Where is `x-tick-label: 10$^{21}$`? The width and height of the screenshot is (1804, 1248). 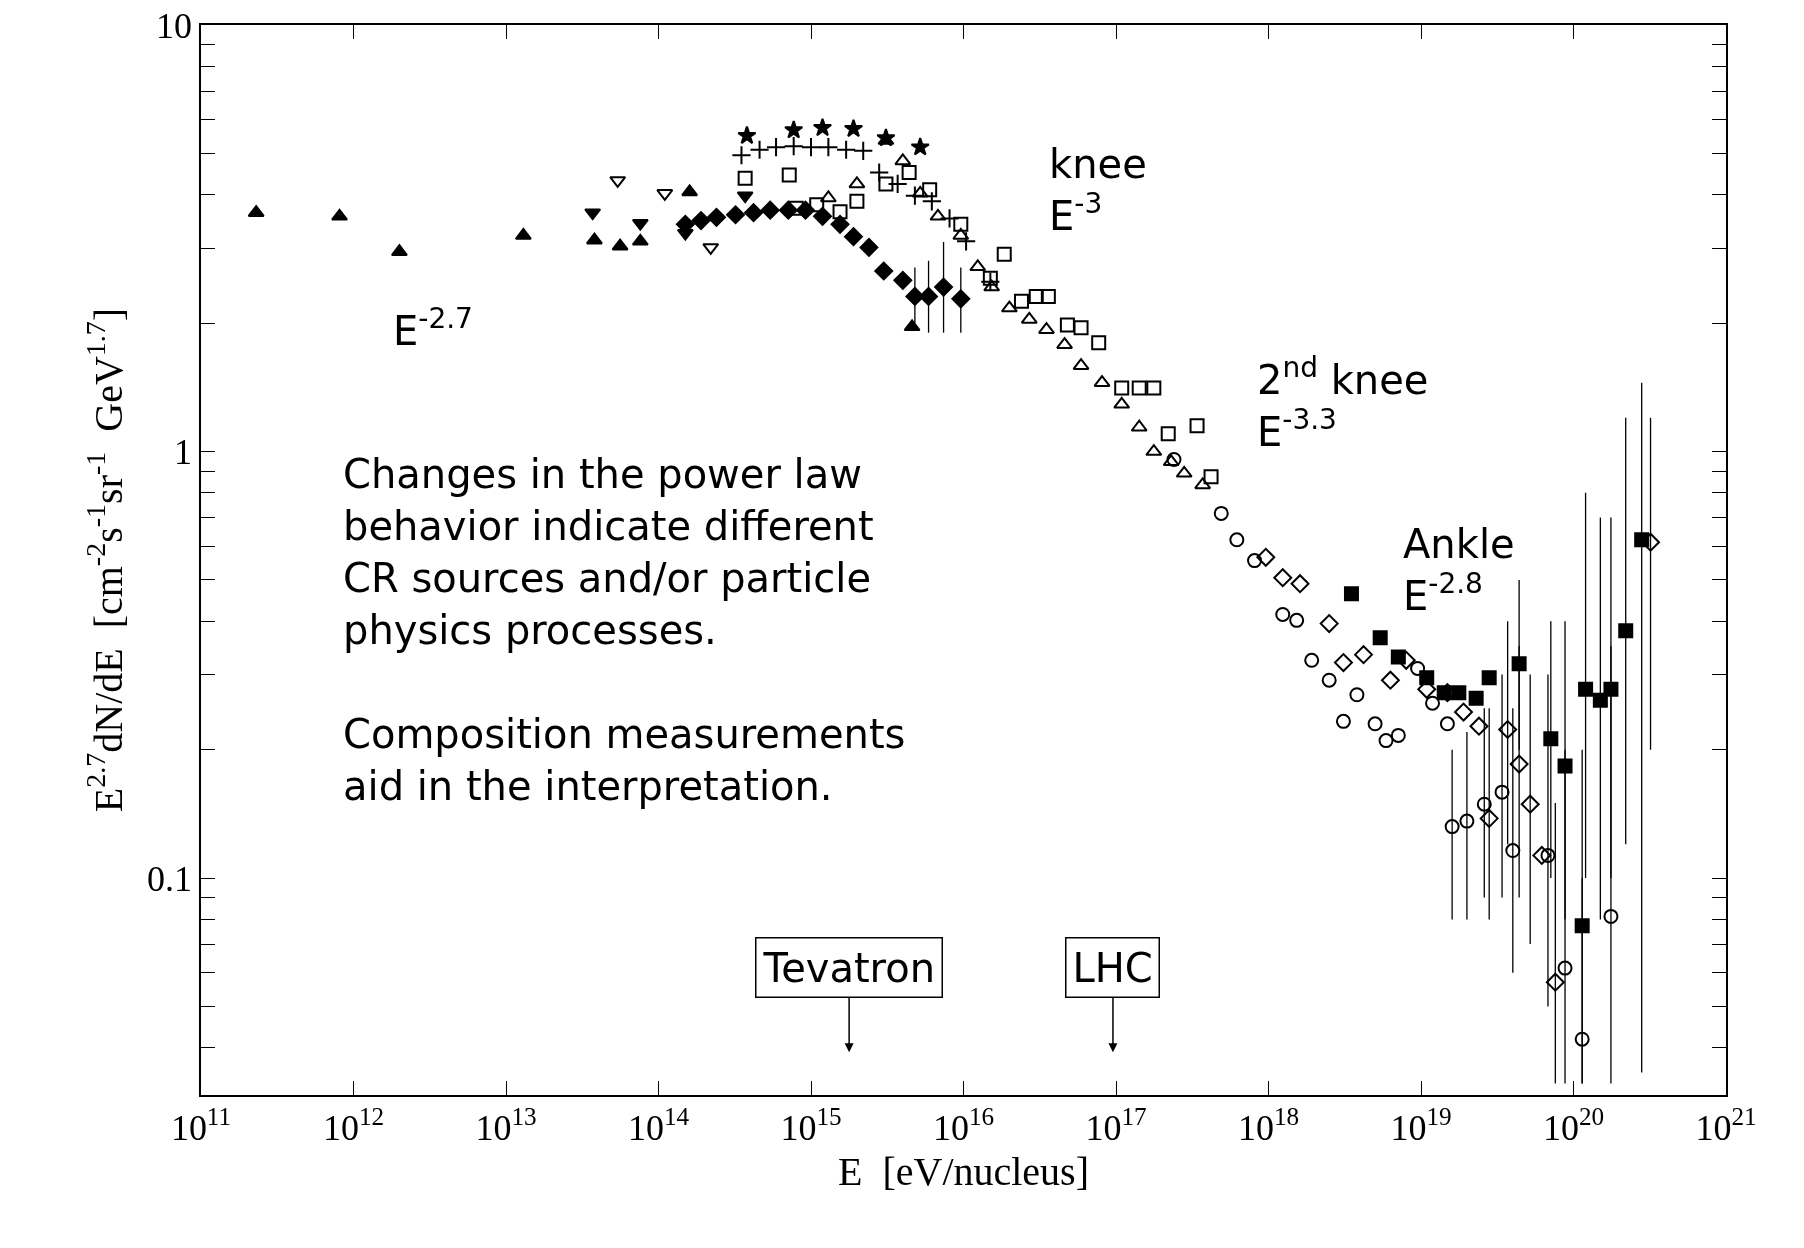 x-tick-label: 10$^{21}$ is located at coordinates (1726, 1125).